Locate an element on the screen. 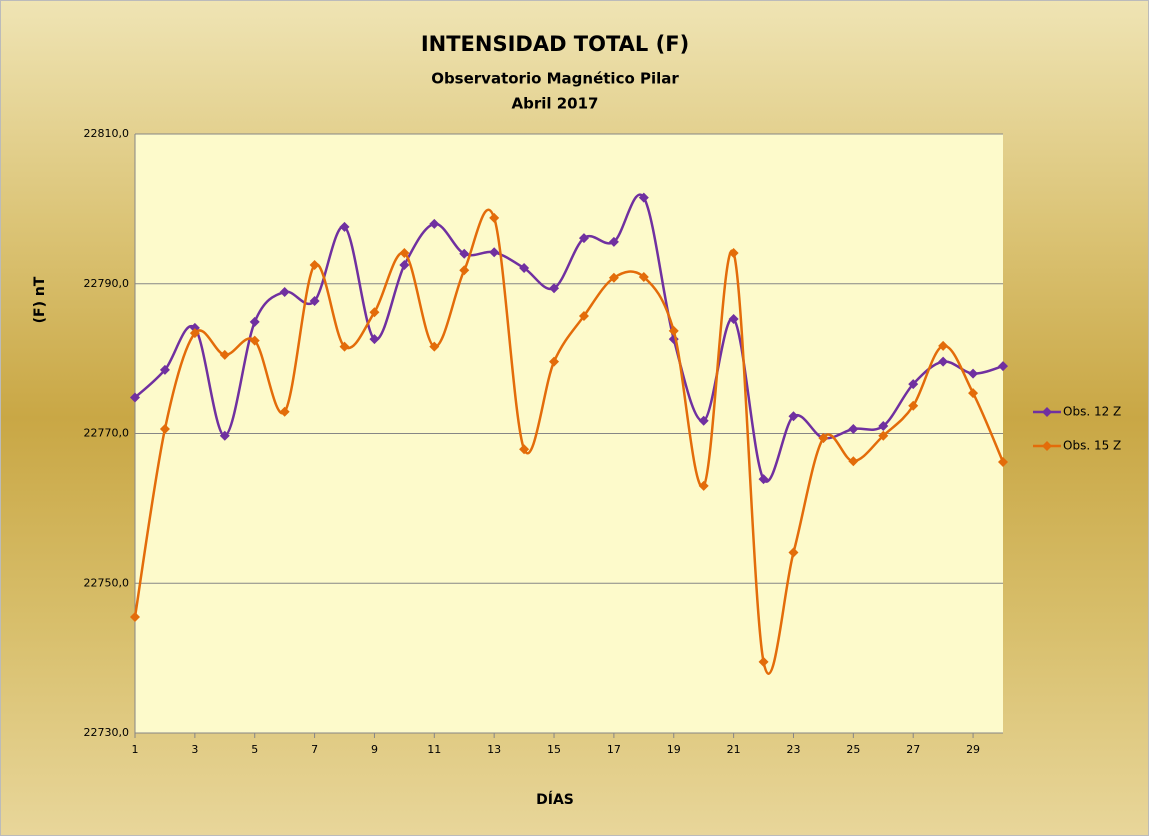  x-tick-label: 9 is located at coordinates (374, 749).